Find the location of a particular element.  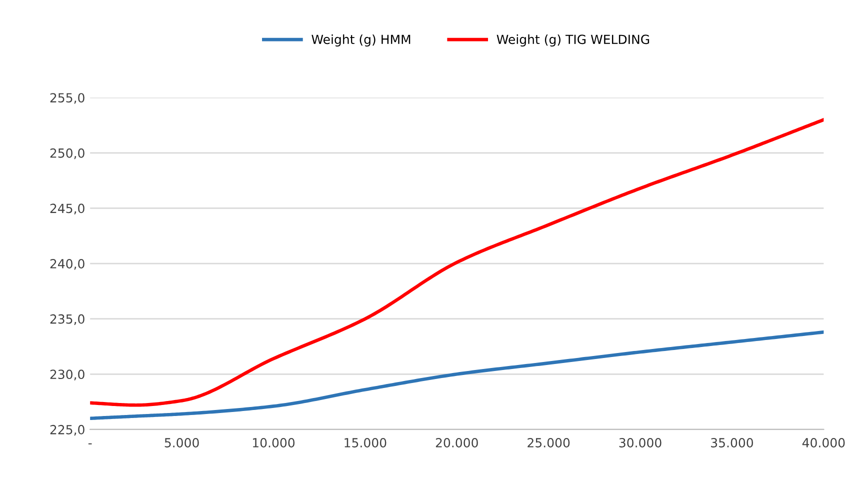

y-tick-label: 230,0 is located at coordinates (67, 375).